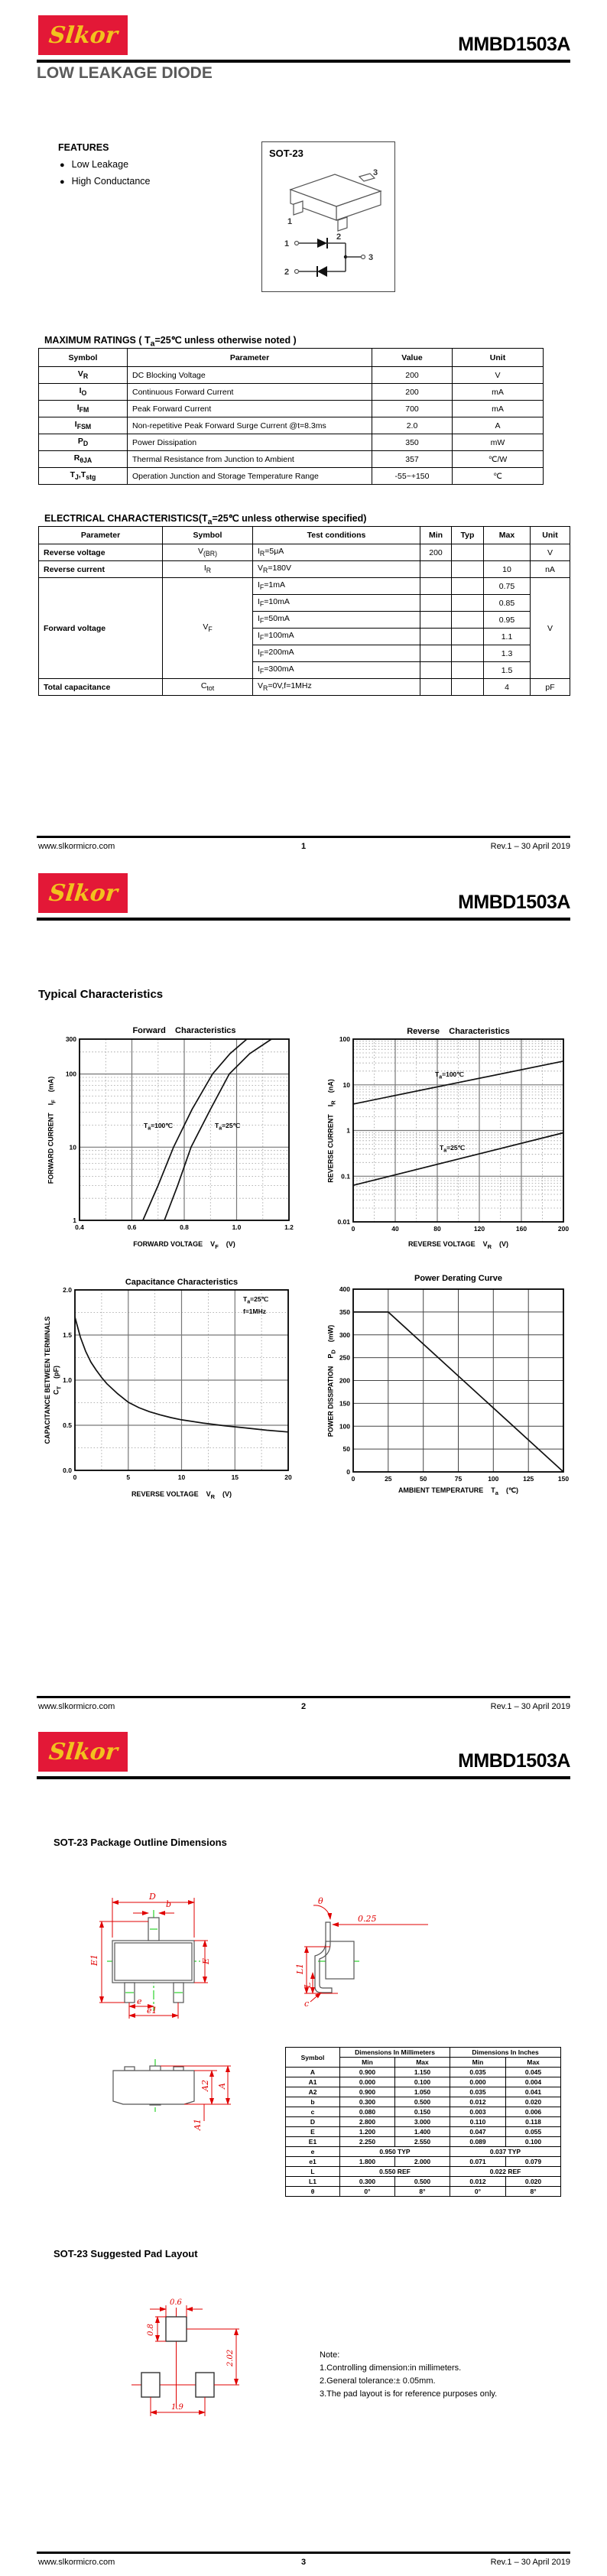 Image resolution: width=607 pixels, height=2576 pixels. I want to click on svg-text: 0.6, so click(132, 1227).